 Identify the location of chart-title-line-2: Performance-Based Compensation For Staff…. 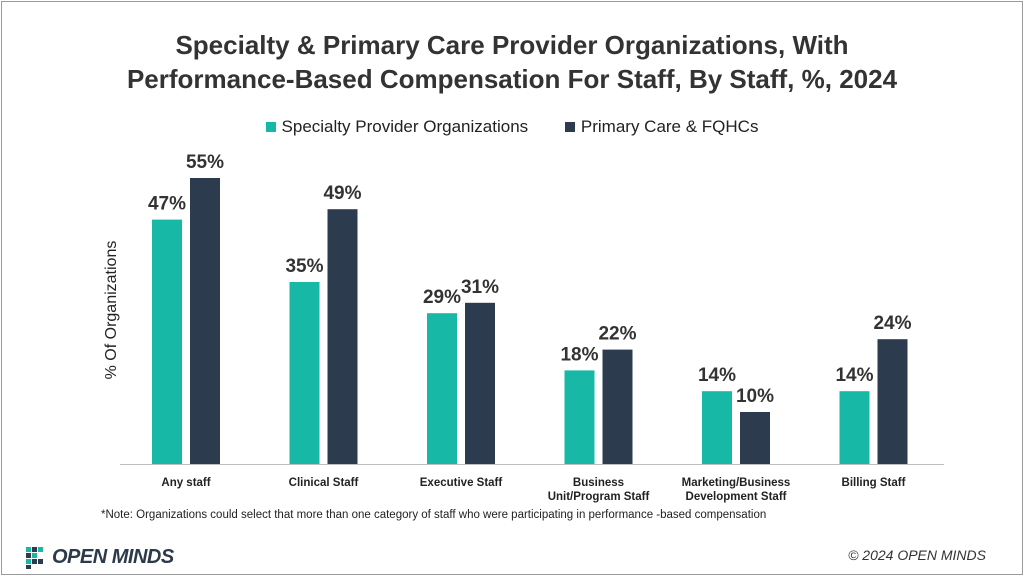
(512, 79).